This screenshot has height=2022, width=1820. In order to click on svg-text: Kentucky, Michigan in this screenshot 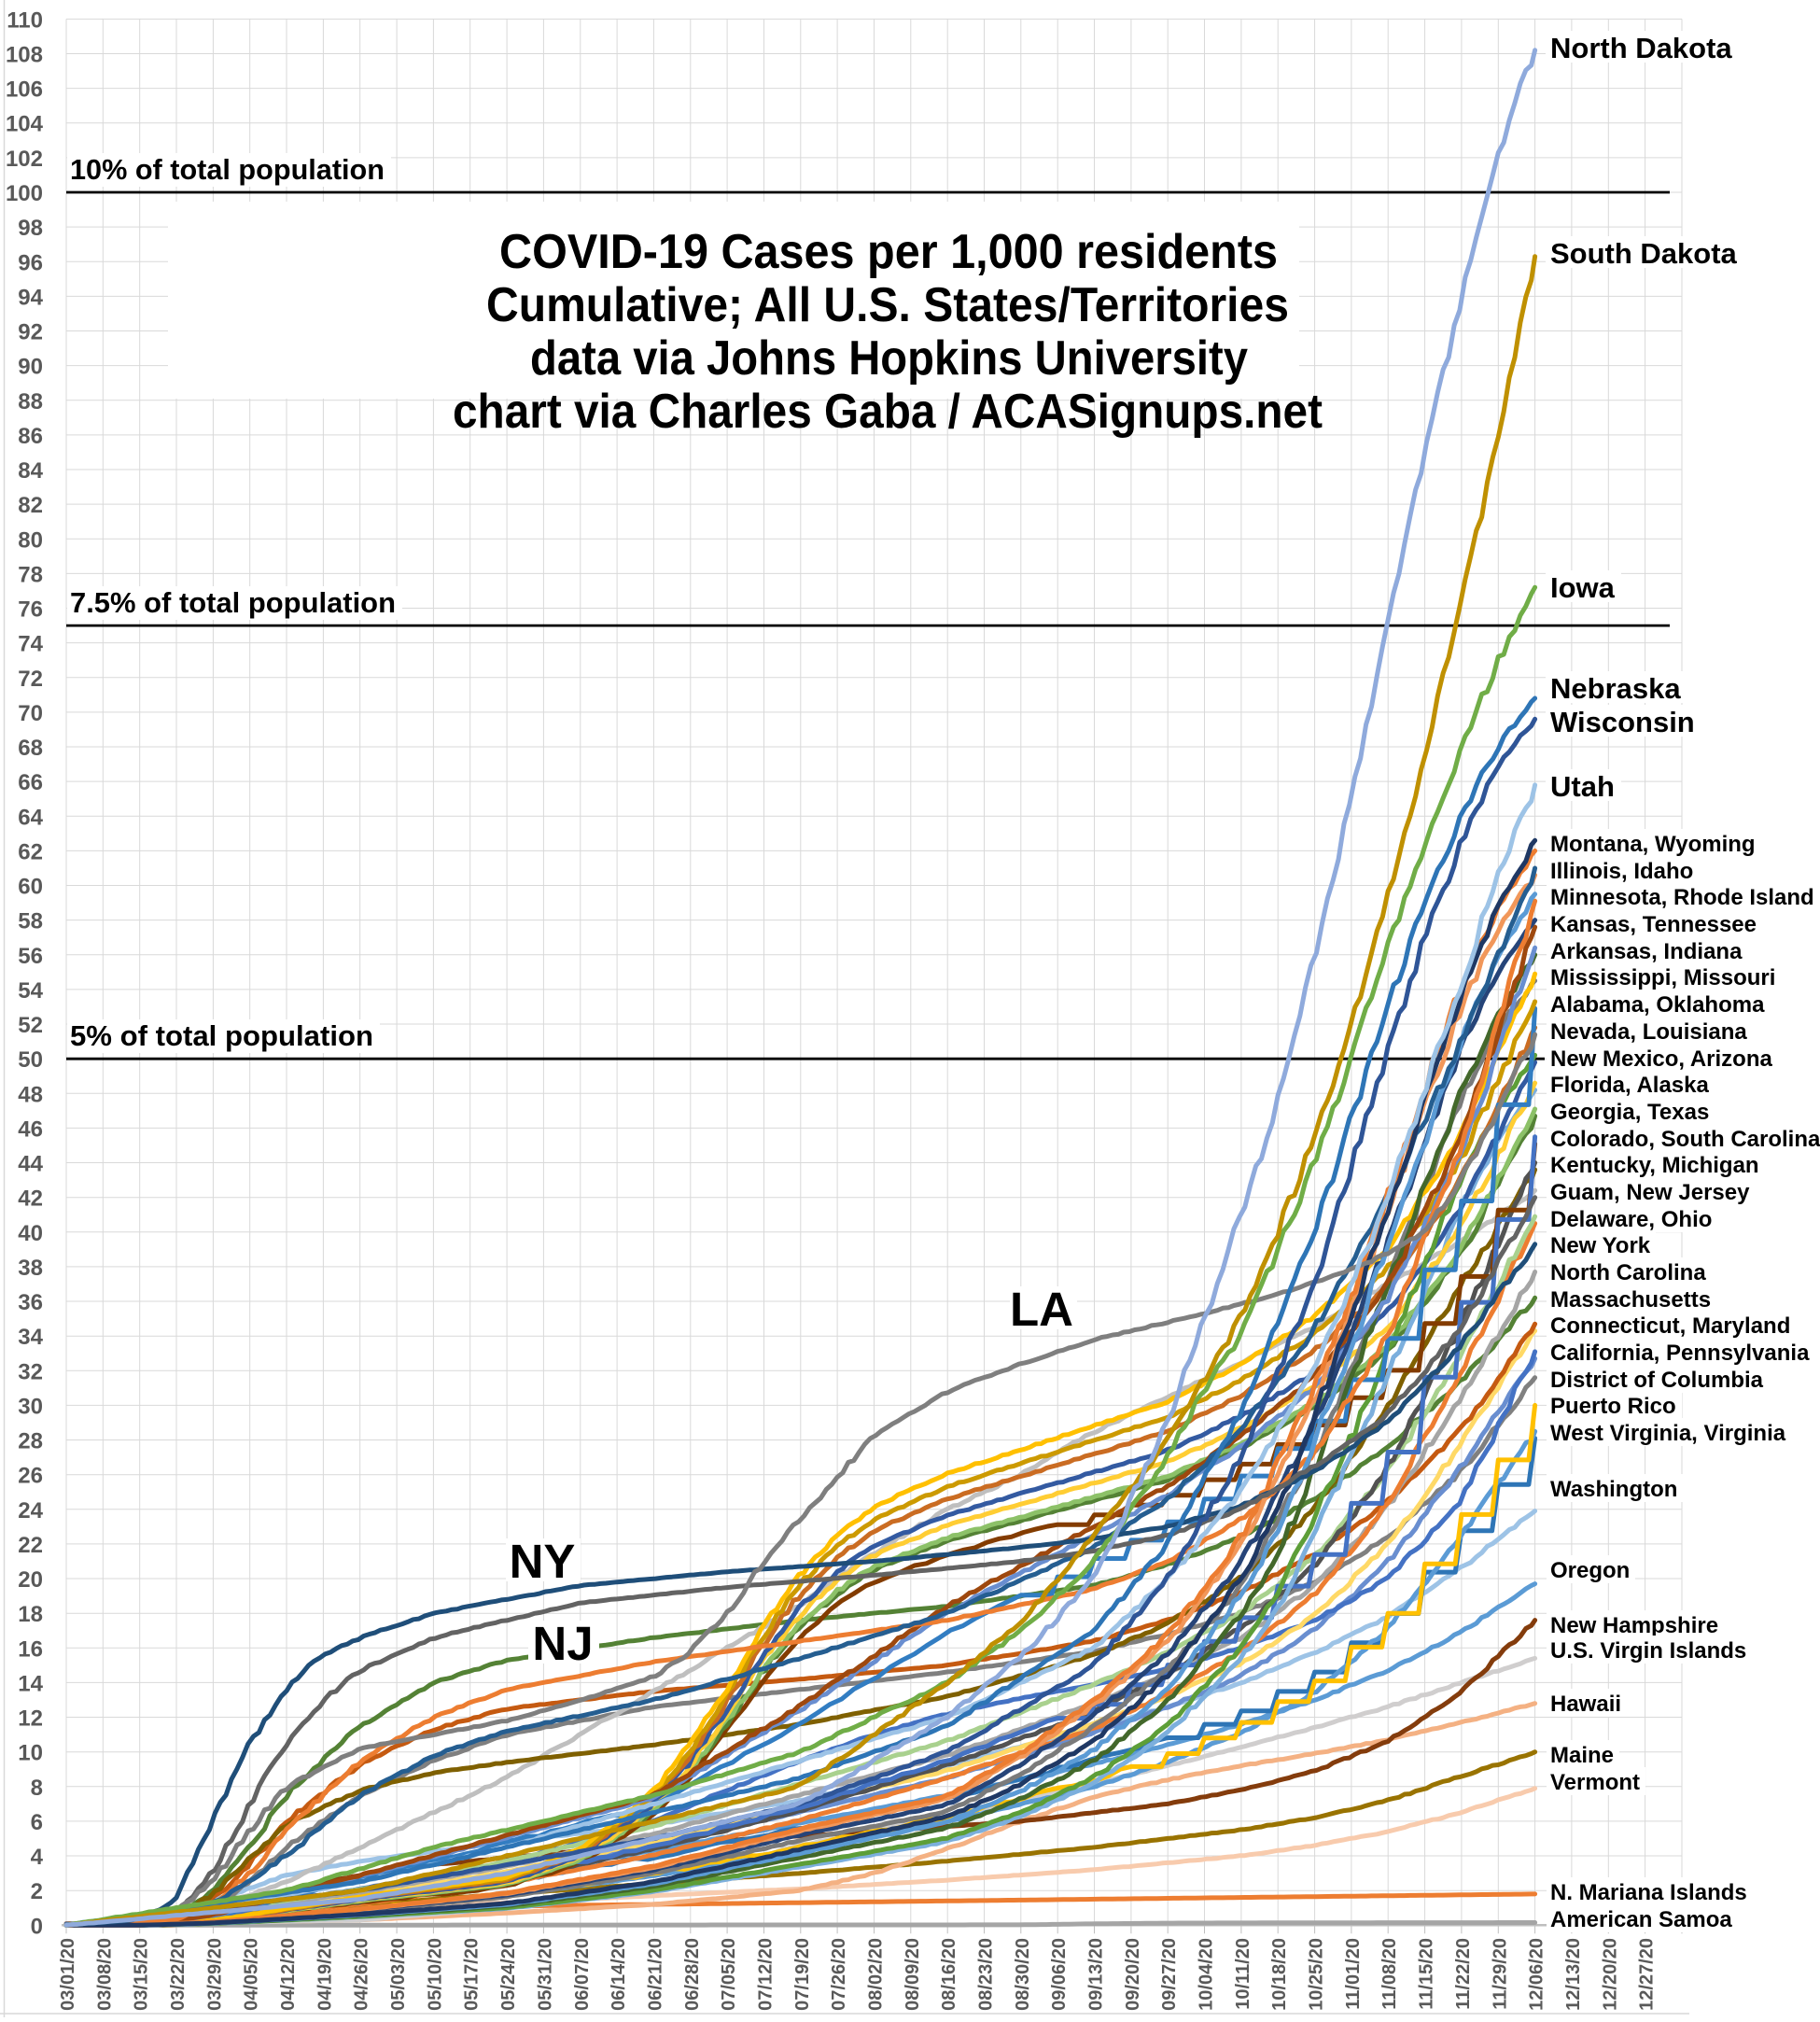, I will do `click(1654, 1165)`.